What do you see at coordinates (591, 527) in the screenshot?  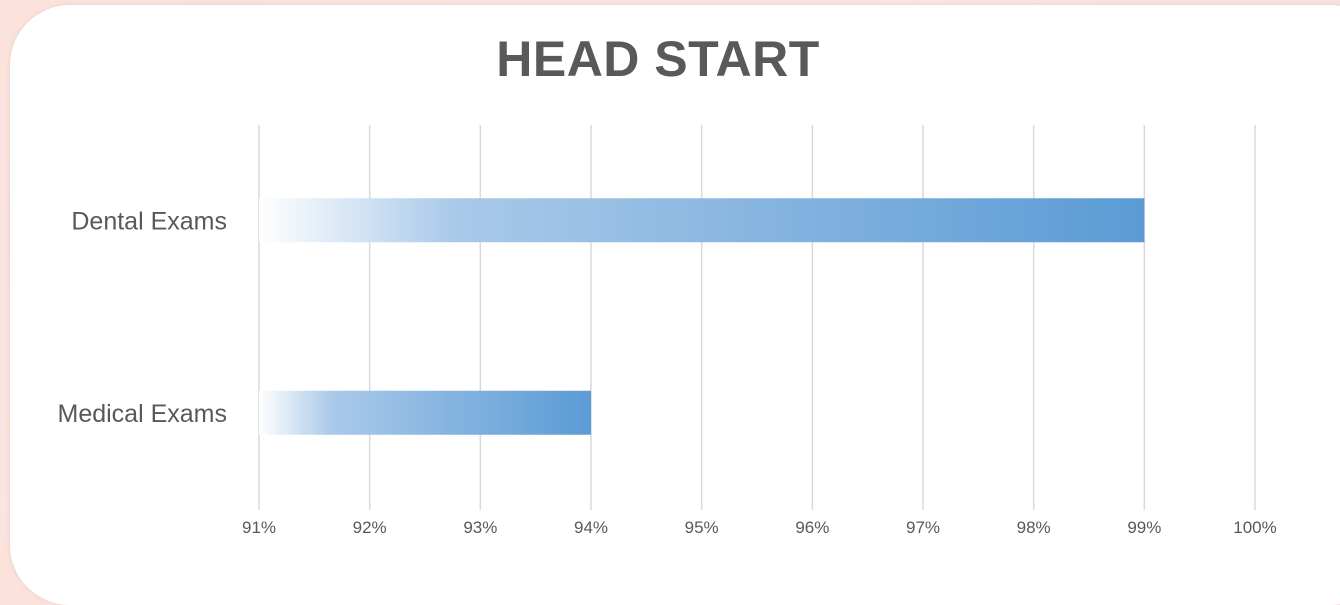 I see `x-tick-label: 94%` at bounding box center [591, 527].